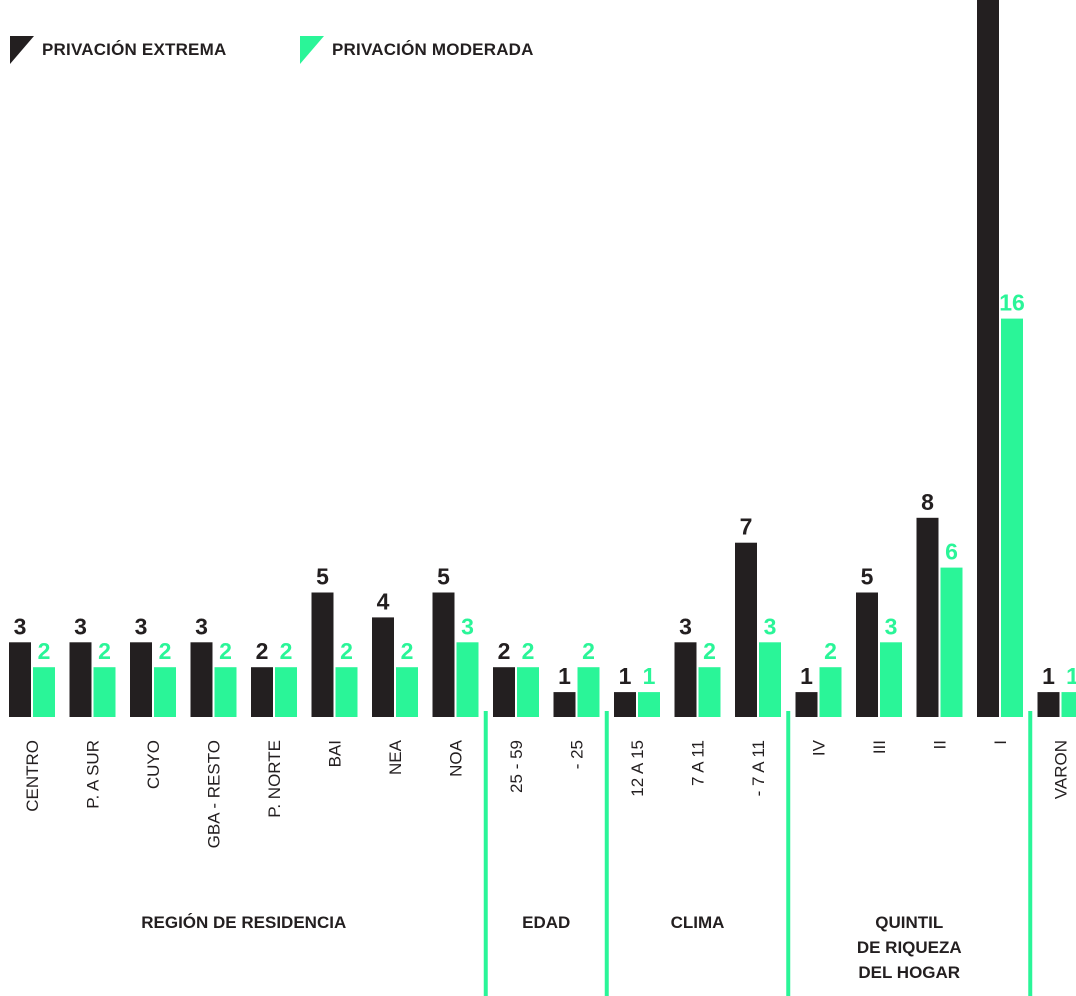 This screenshot has width=1076, height=996. Describe the element at coordinates (698, 763) in the screenshot. I see `category-label: 7 A 11` at that location.